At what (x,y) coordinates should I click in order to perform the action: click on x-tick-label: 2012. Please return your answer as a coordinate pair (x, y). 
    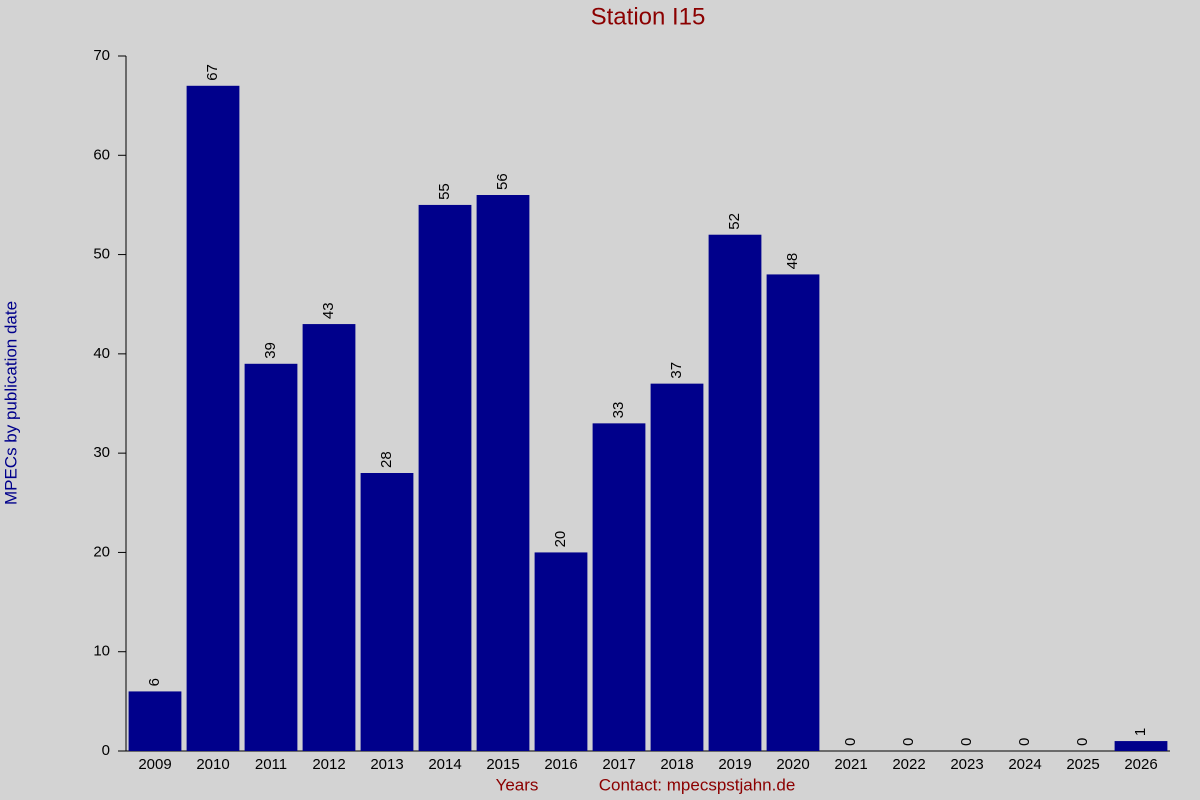
    Looking at the image, I should click on (328, 764).